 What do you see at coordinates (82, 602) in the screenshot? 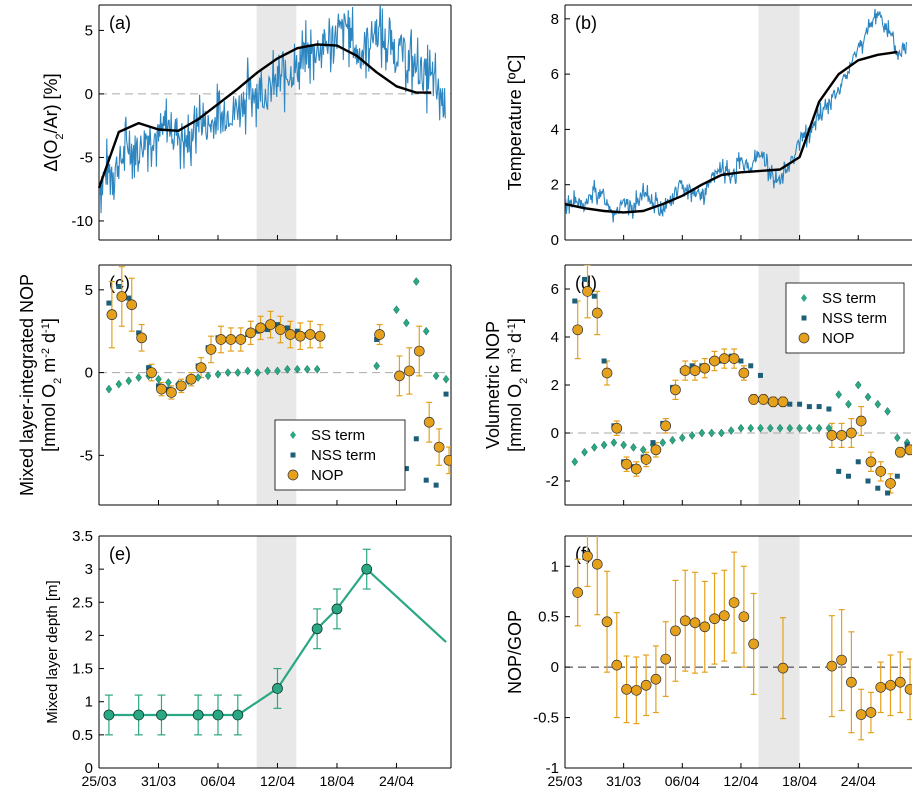
I see `y-tick-label: 2.5` at bounding box center [82, 602].